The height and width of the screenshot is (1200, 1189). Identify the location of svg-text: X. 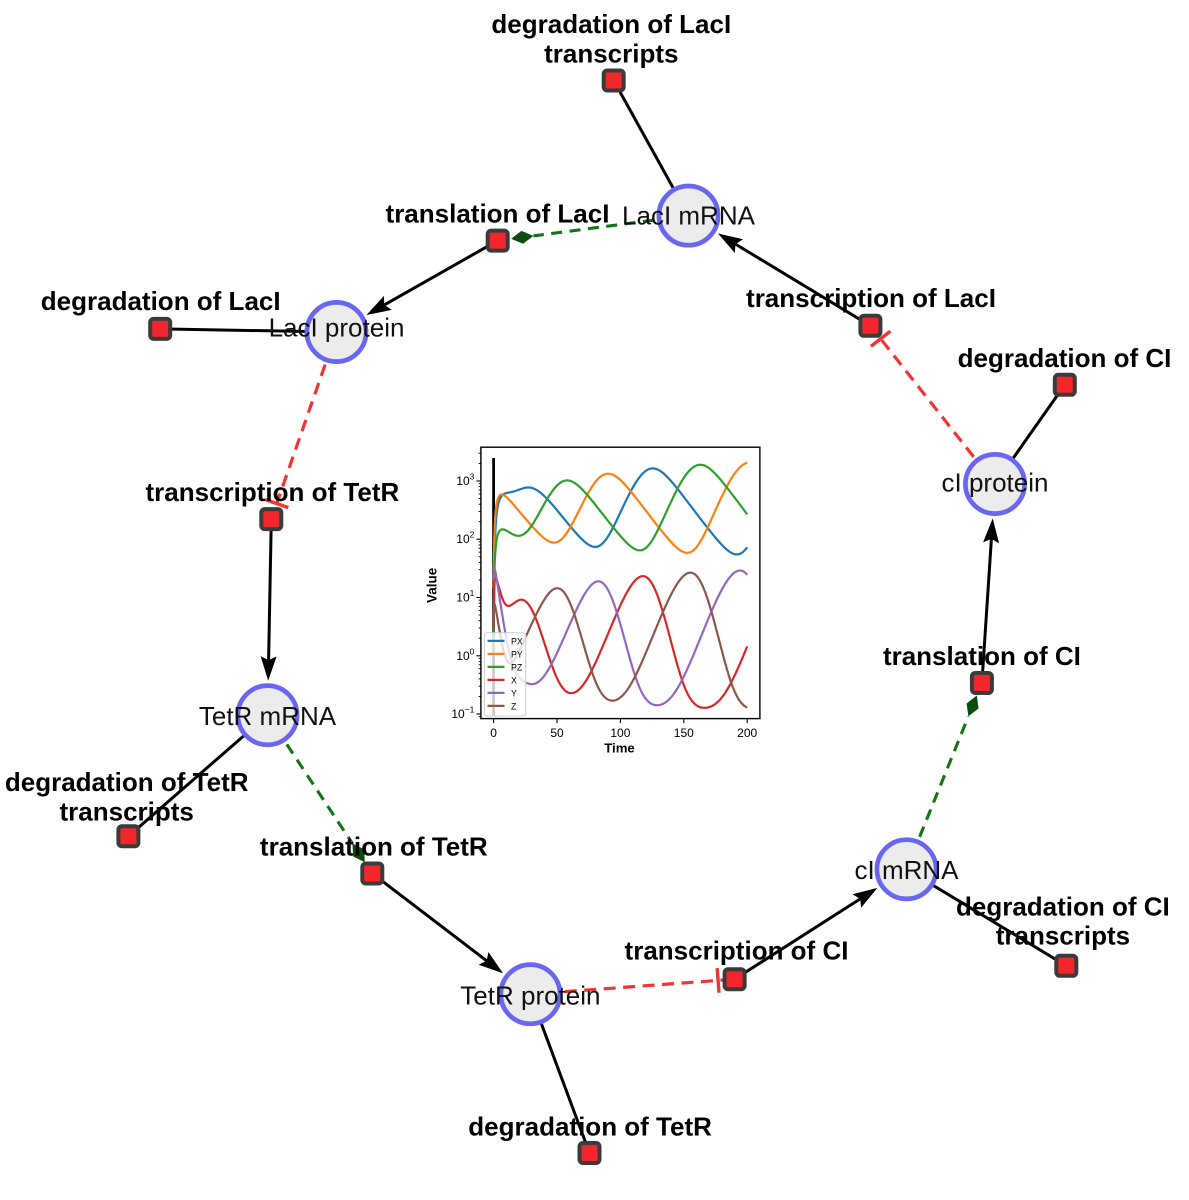
(514, 680).